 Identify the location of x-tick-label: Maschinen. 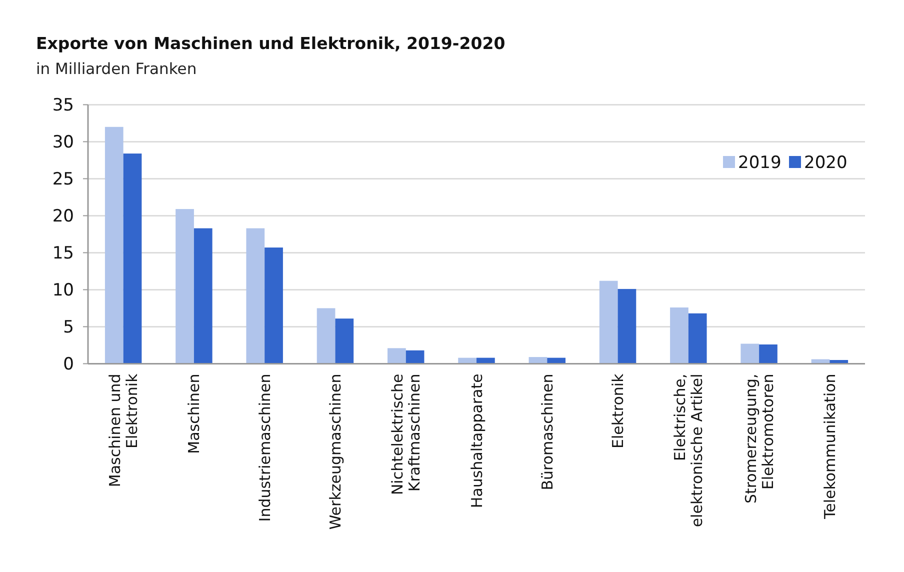
(194, 414).